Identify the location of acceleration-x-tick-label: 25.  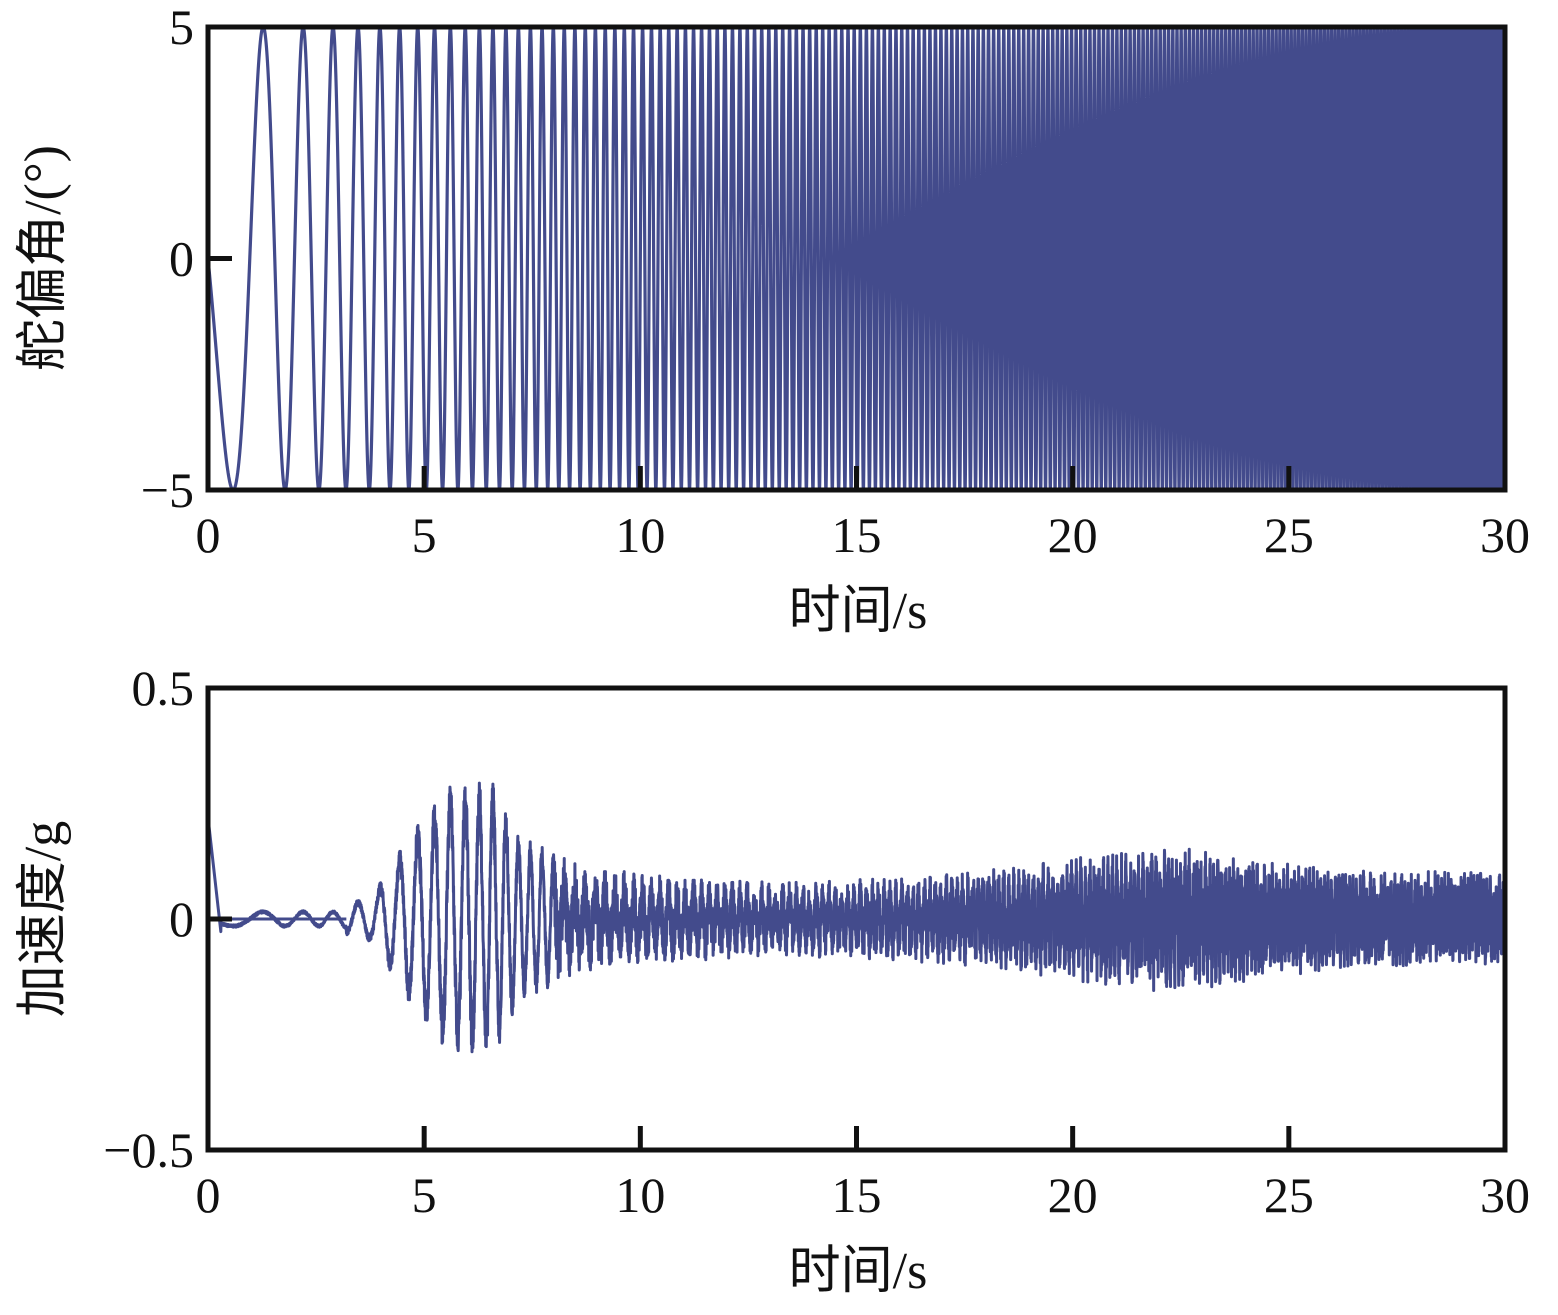
(1289, 1195).